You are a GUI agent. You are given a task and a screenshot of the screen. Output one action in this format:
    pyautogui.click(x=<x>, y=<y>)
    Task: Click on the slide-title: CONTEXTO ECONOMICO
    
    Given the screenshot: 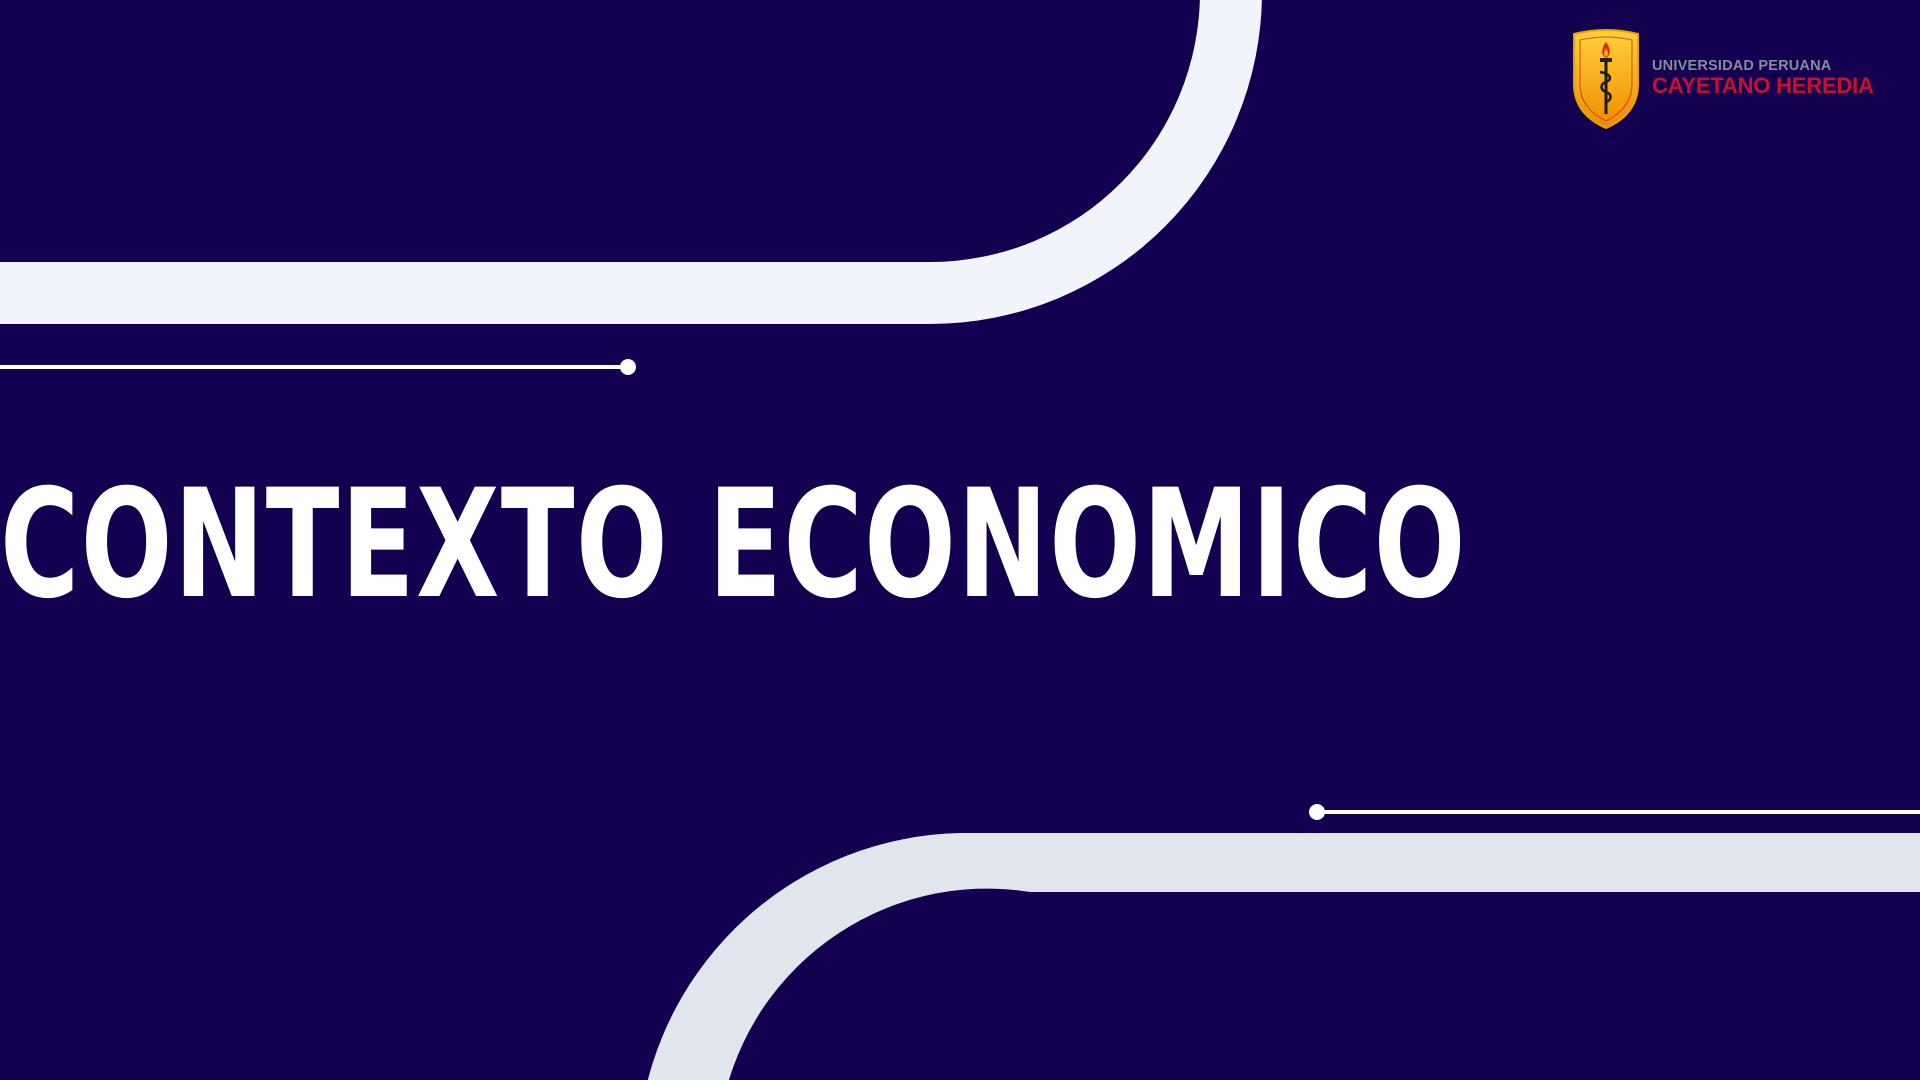 What is the action you would take?
    pyautogui.click(x=733, y=545)
    